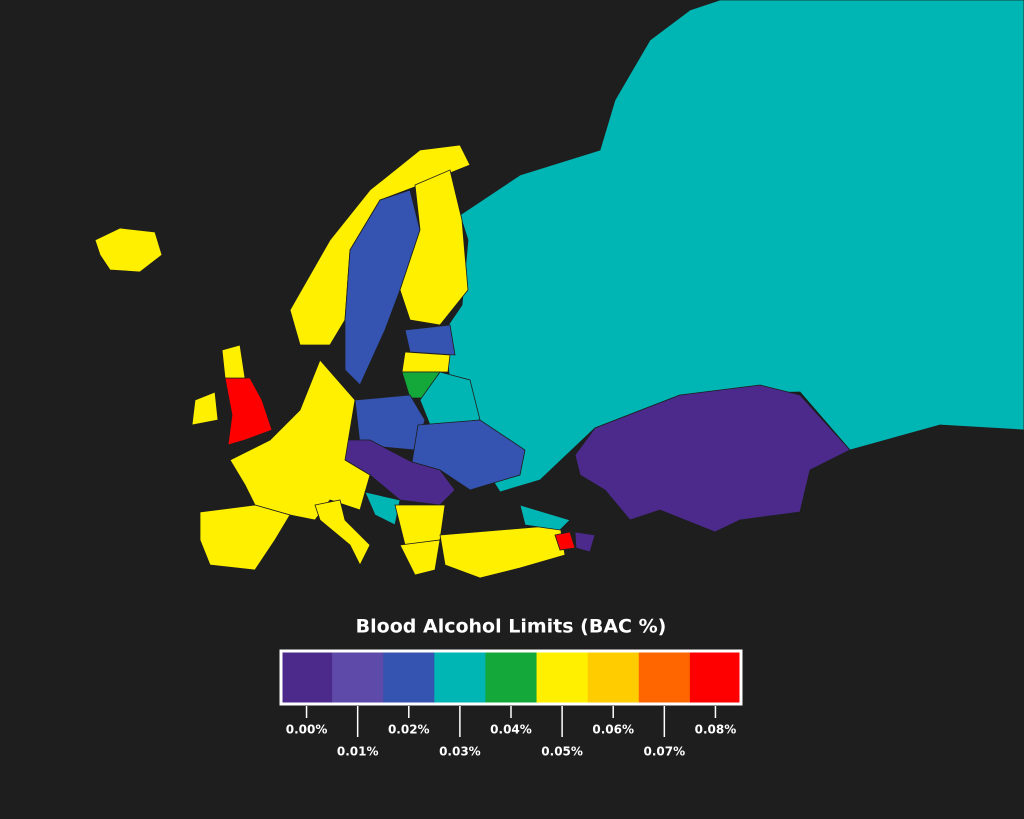 Image resolution: width=1024 pixels, height=819 pixels. Describe the element at coordinates (382, 508) in the screenshot. I see `balkans-west` at that location.